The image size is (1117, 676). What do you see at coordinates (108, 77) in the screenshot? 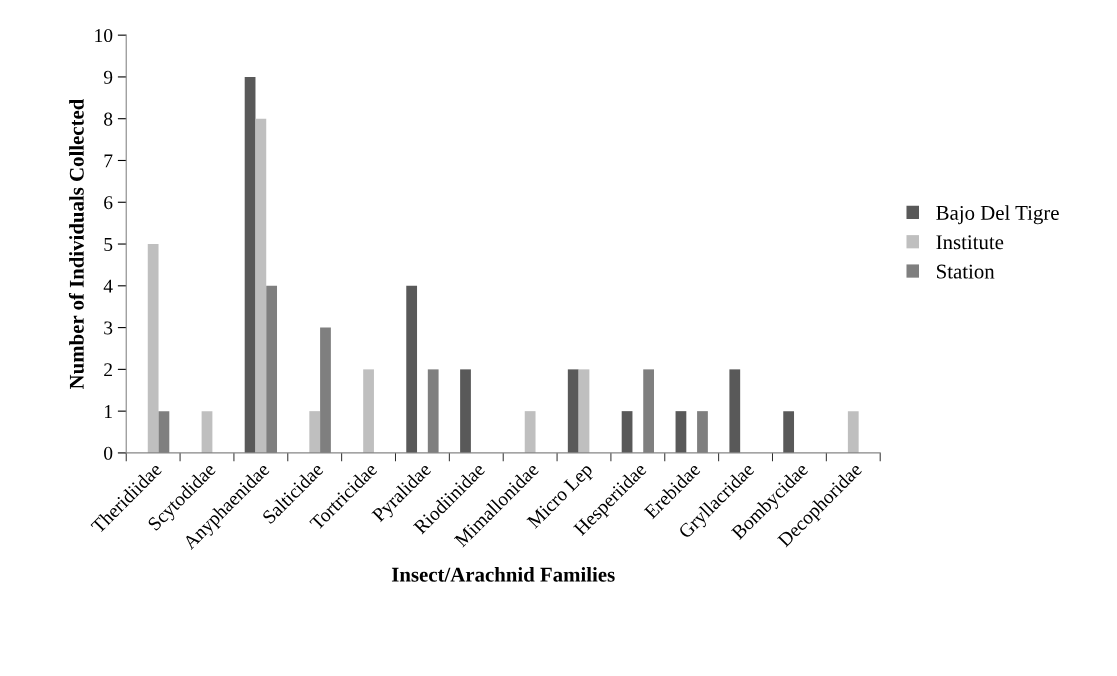
I see `y-tick-label: 9` at bounding box center [108, 77].